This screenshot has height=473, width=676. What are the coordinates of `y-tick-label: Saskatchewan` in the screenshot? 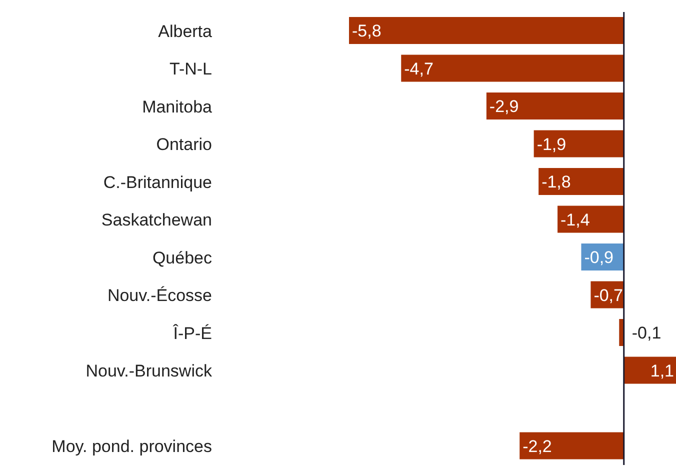 It's located at (156, 220).